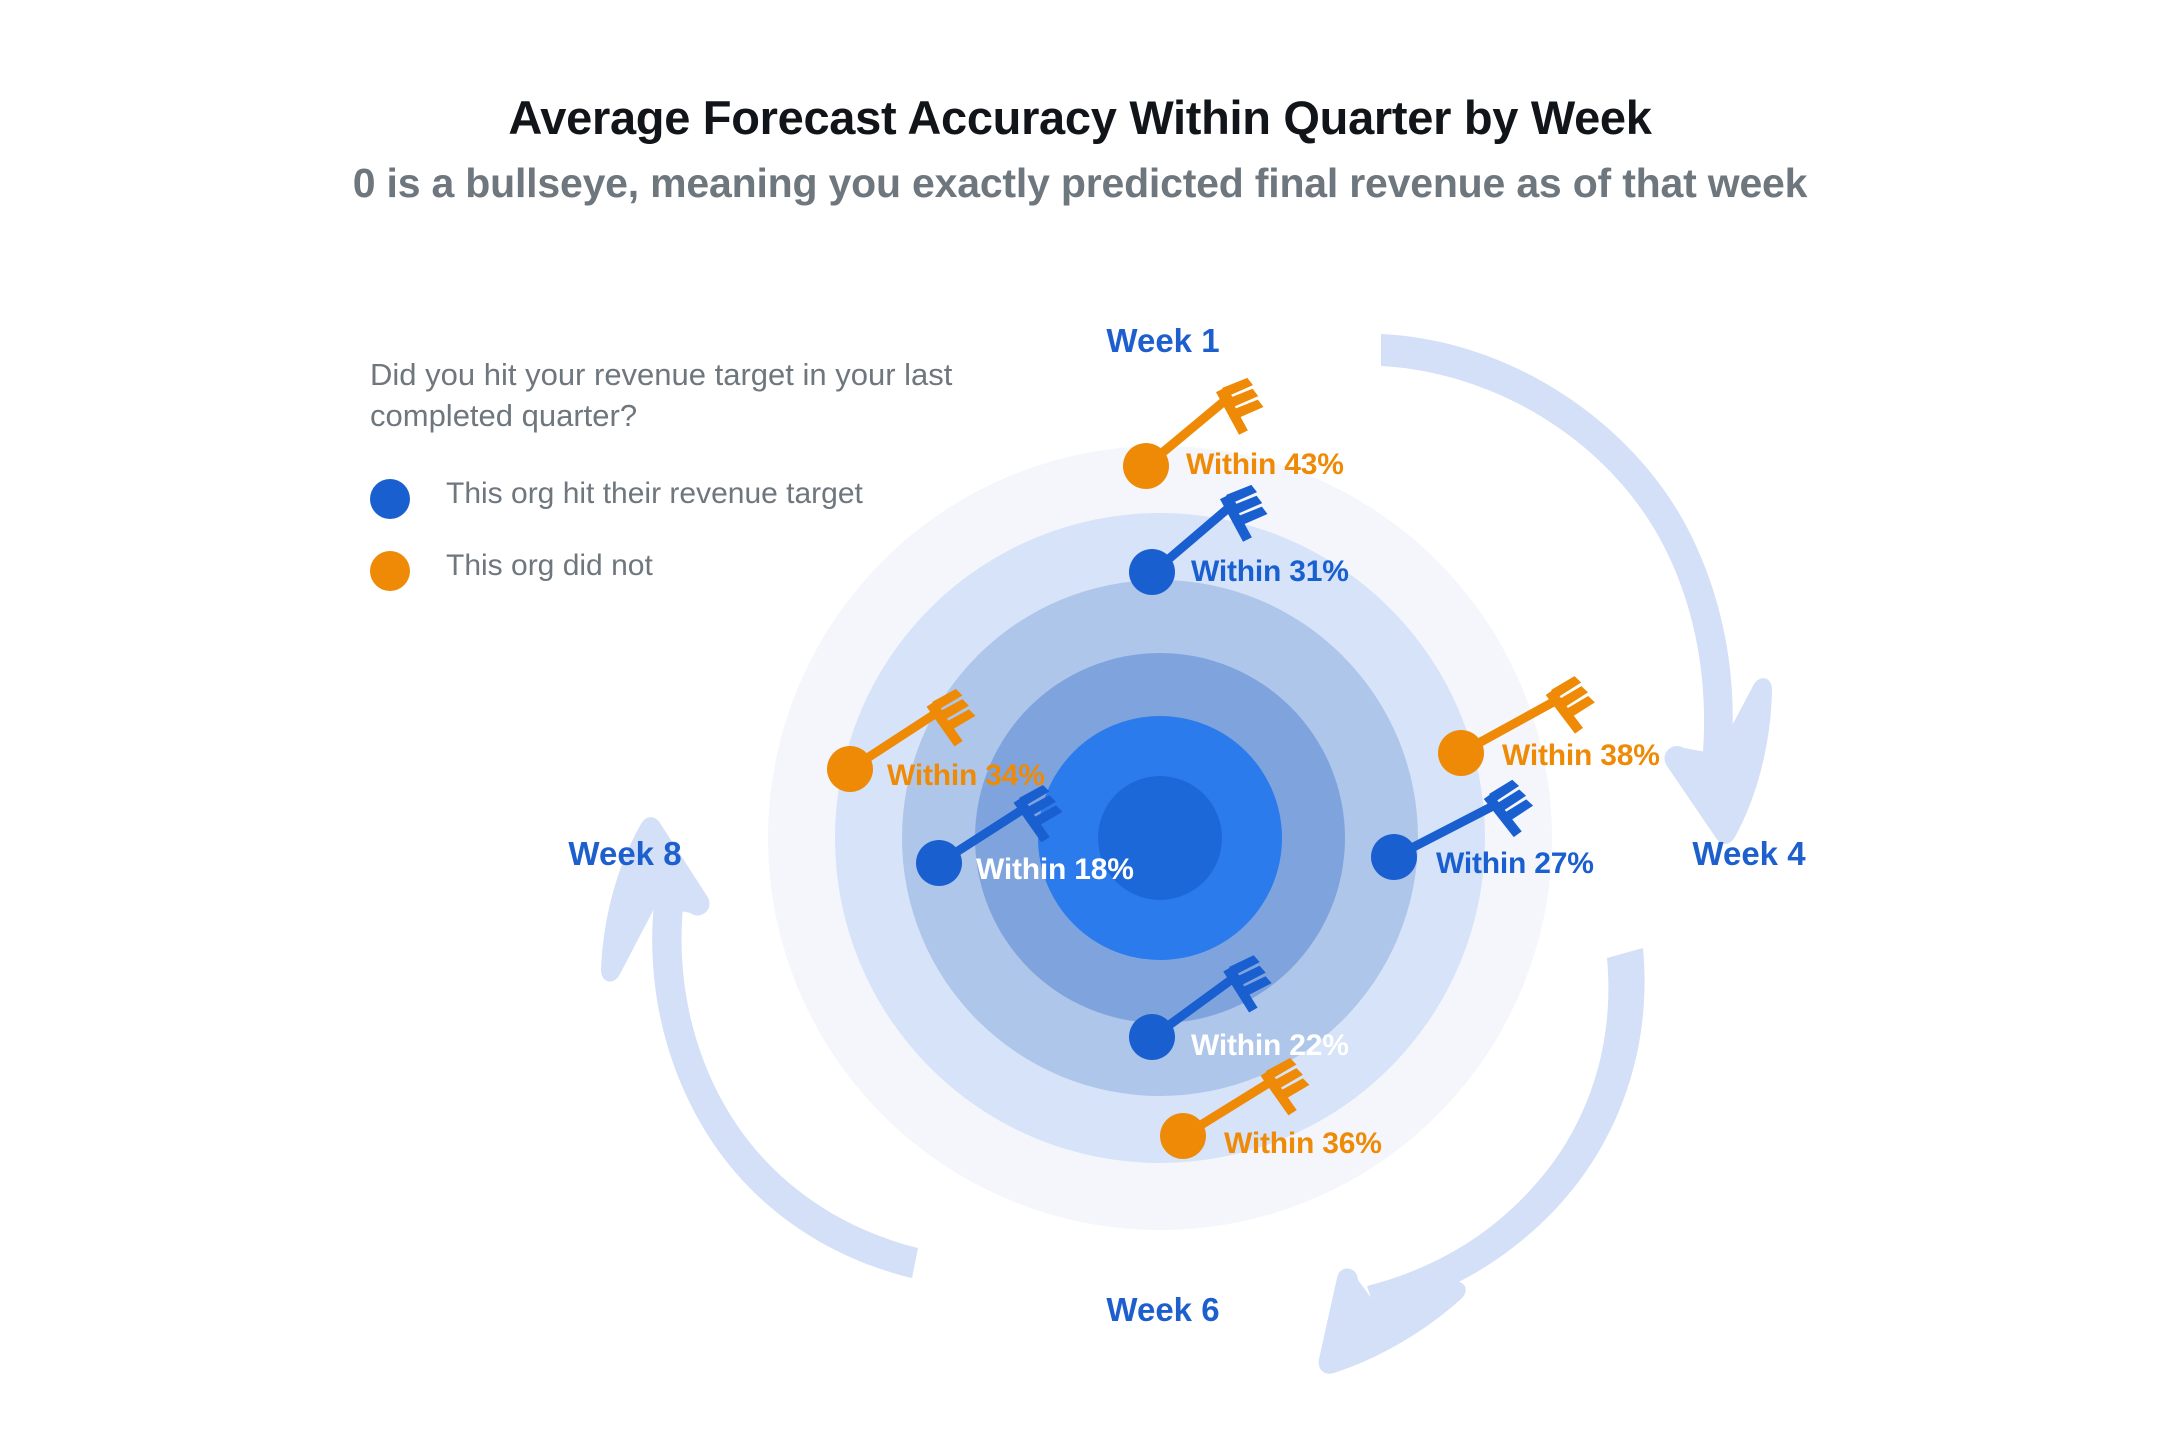  I want to click on week4-orange-label: Within 38%, so click(1581, 755).